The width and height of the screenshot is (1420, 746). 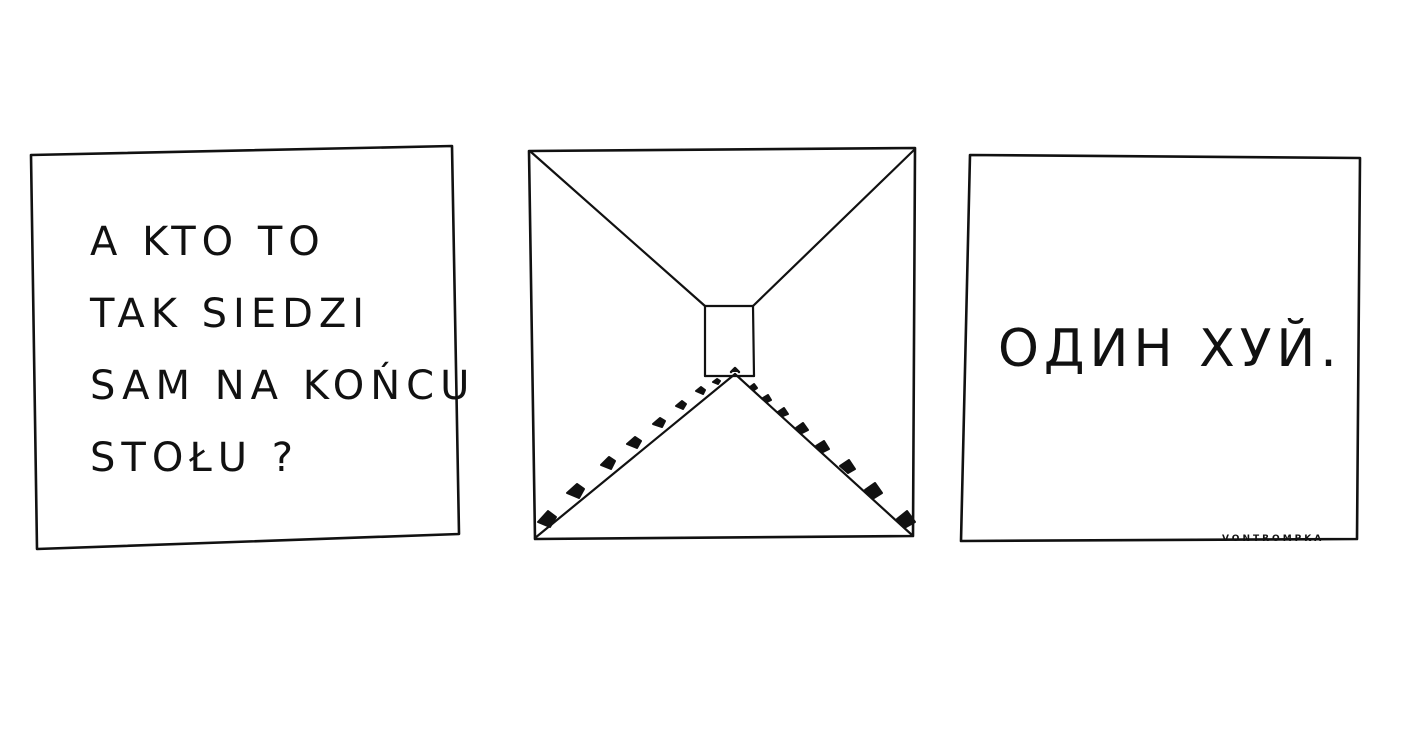 I want to click on panel-3-speech: ОДИН ХУЙ., so click(x=1170, y=349).